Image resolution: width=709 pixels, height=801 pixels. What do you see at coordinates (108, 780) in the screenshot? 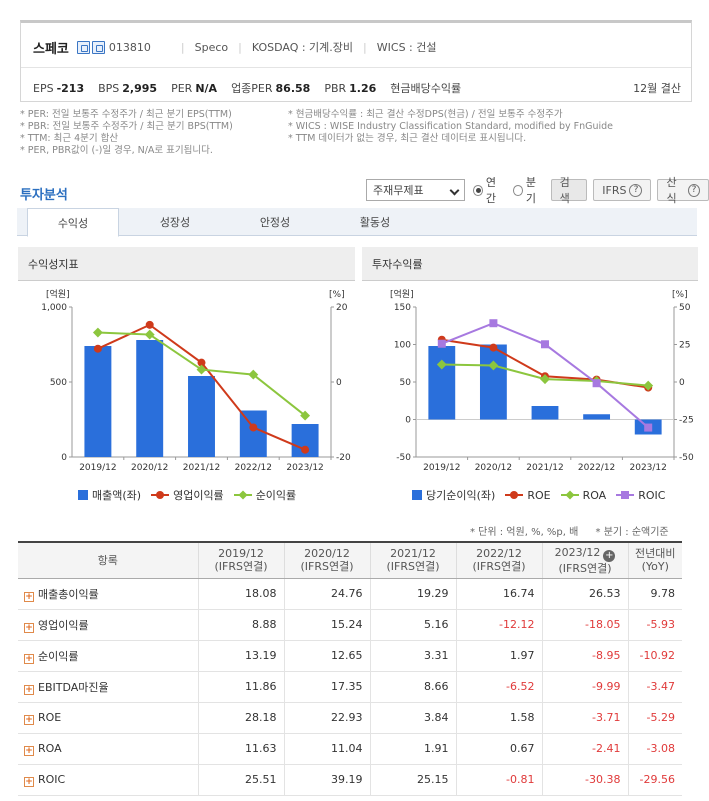
I see `row-label: + ROIC` at bounding box center [108, 780].